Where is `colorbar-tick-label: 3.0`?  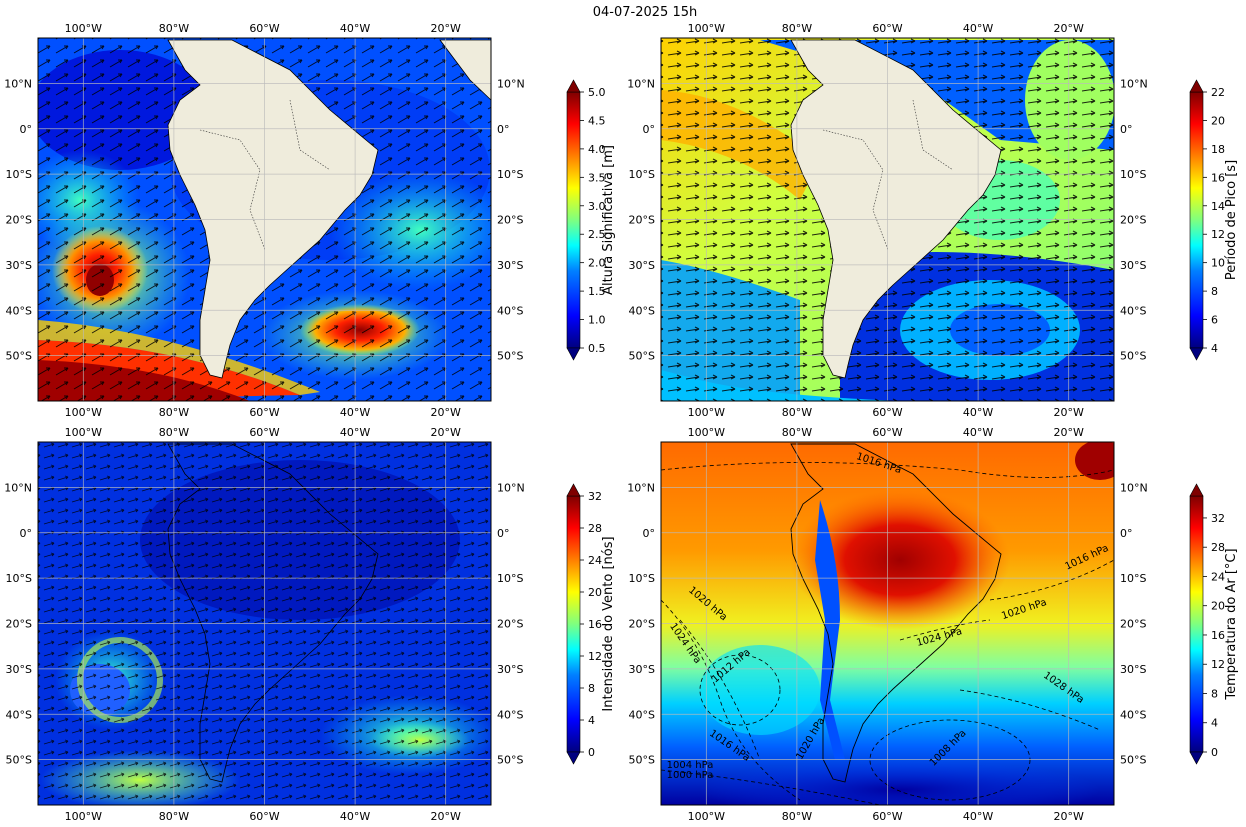 colorbar-tick-label: 3.0 is located at coordinates (597, 206).